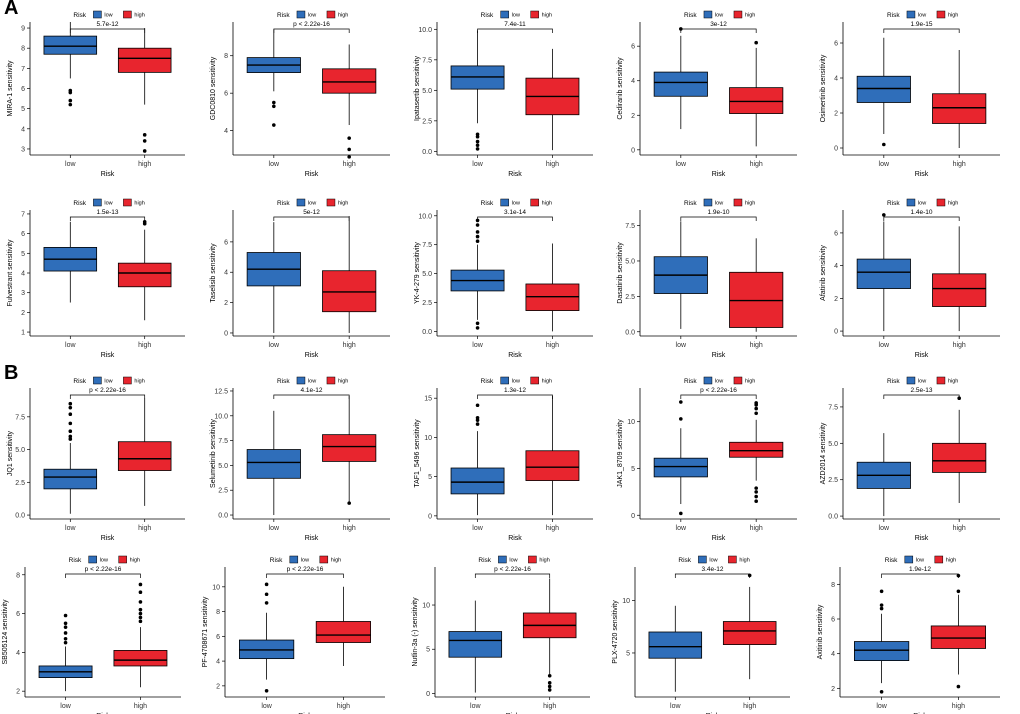 Image resolution: width=1020 pixels, height=714 pixels. Describe the element at coordinates (11, 9) in the screenshot. I see `panel-label-a: A` at that location.